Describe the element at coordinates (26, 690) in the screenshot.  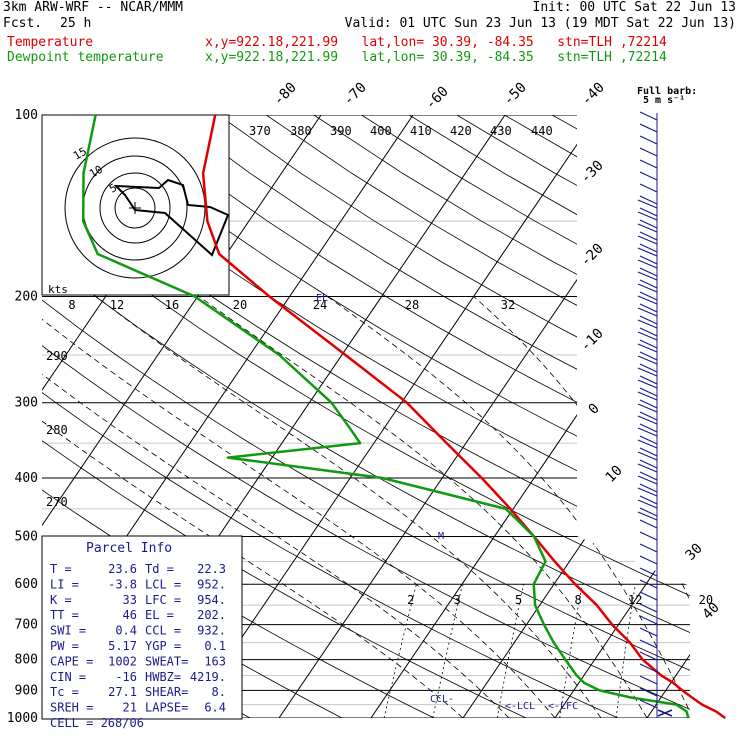
I see `pressure-tick-label: 900` at that location.